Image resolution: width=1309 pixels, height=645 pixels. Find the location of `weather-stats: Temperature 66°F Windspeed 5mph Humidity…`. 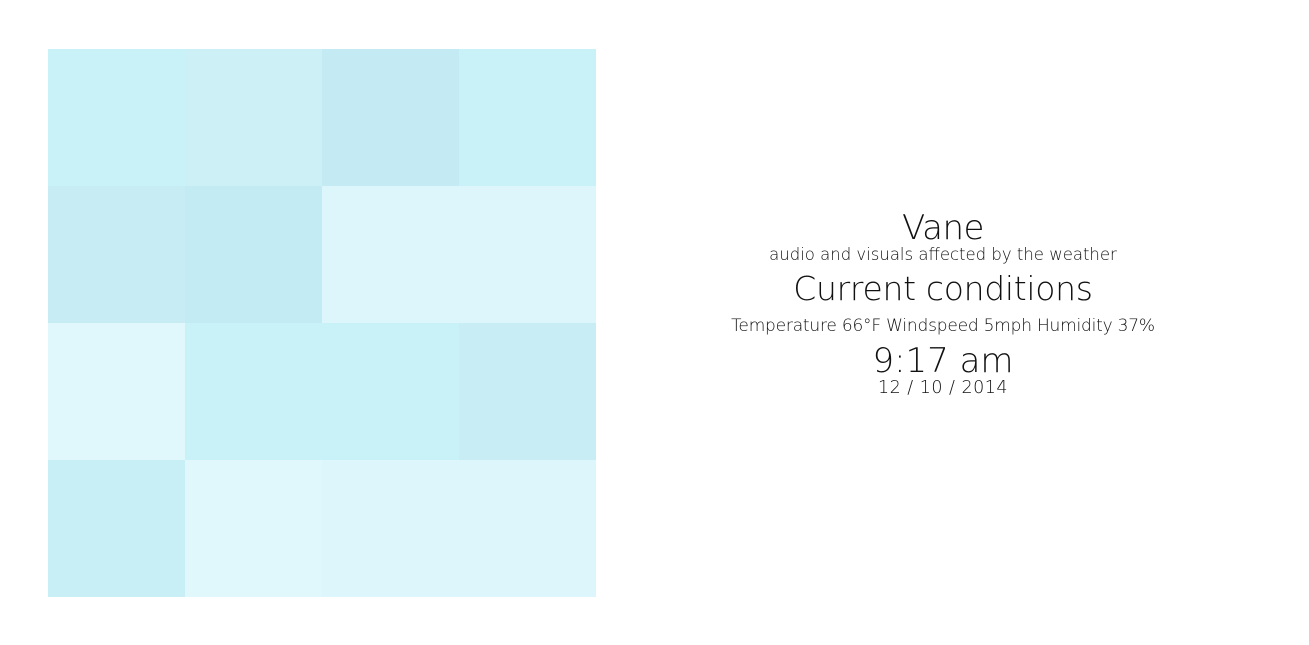

weather-stats: Temperature 66°F Windspeed 5mph Humidity… is located at coordinates (943, 326).